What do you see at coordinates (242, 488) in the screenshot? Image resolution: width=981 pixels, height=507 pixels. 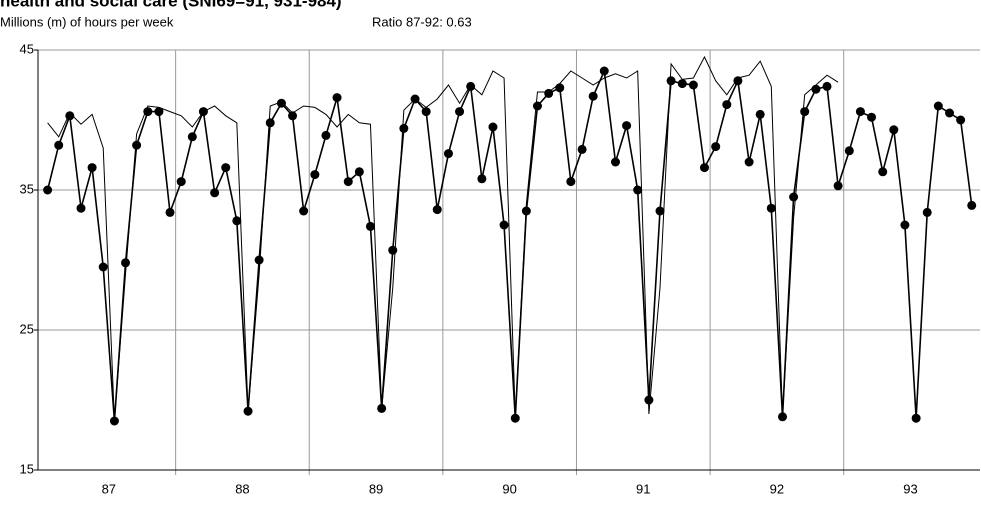 I see `x-tick-label: 88` at bounding box center [242, 488].